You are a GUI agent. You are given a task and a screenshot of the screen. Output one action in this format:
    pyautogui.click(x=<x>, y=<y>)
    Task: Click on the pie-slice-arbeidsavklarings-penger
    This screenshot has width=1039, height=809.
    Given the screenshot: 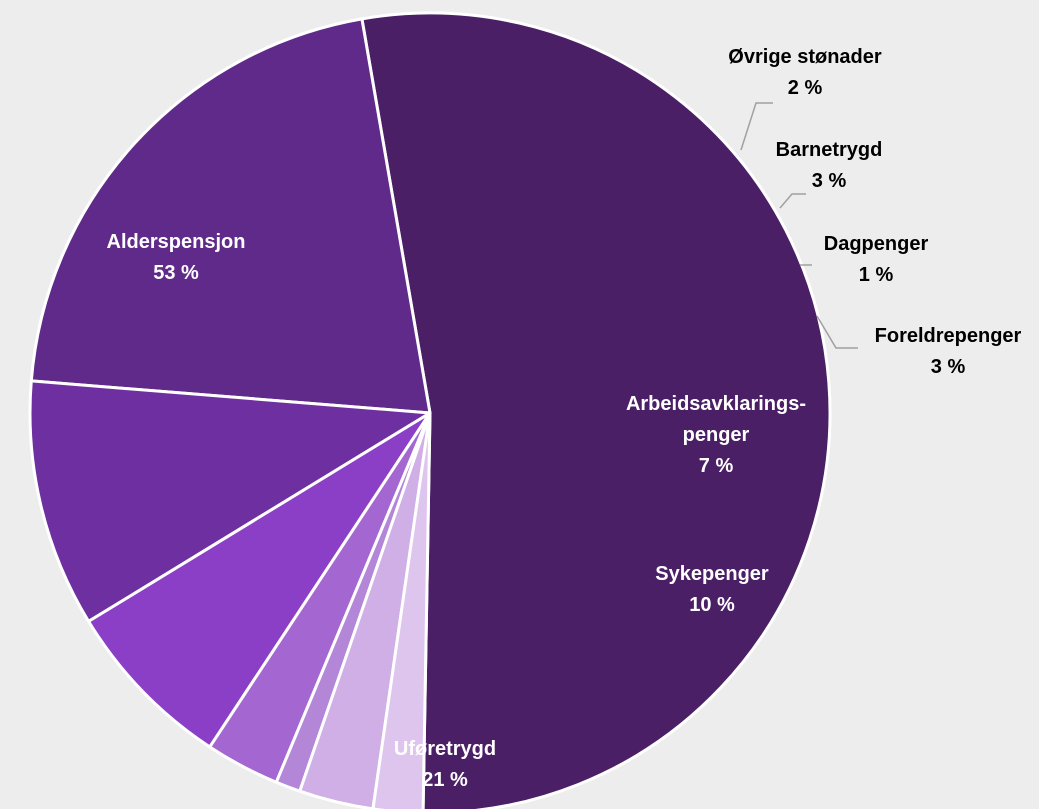 What is the action you would take?
    pyautogui.click(x=259, y=580)
    